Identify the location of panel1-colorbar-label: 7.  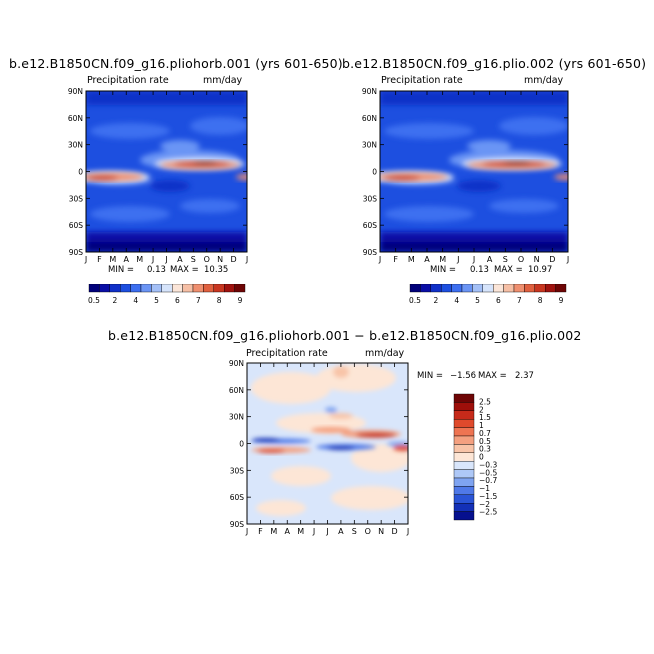
(198, 300).